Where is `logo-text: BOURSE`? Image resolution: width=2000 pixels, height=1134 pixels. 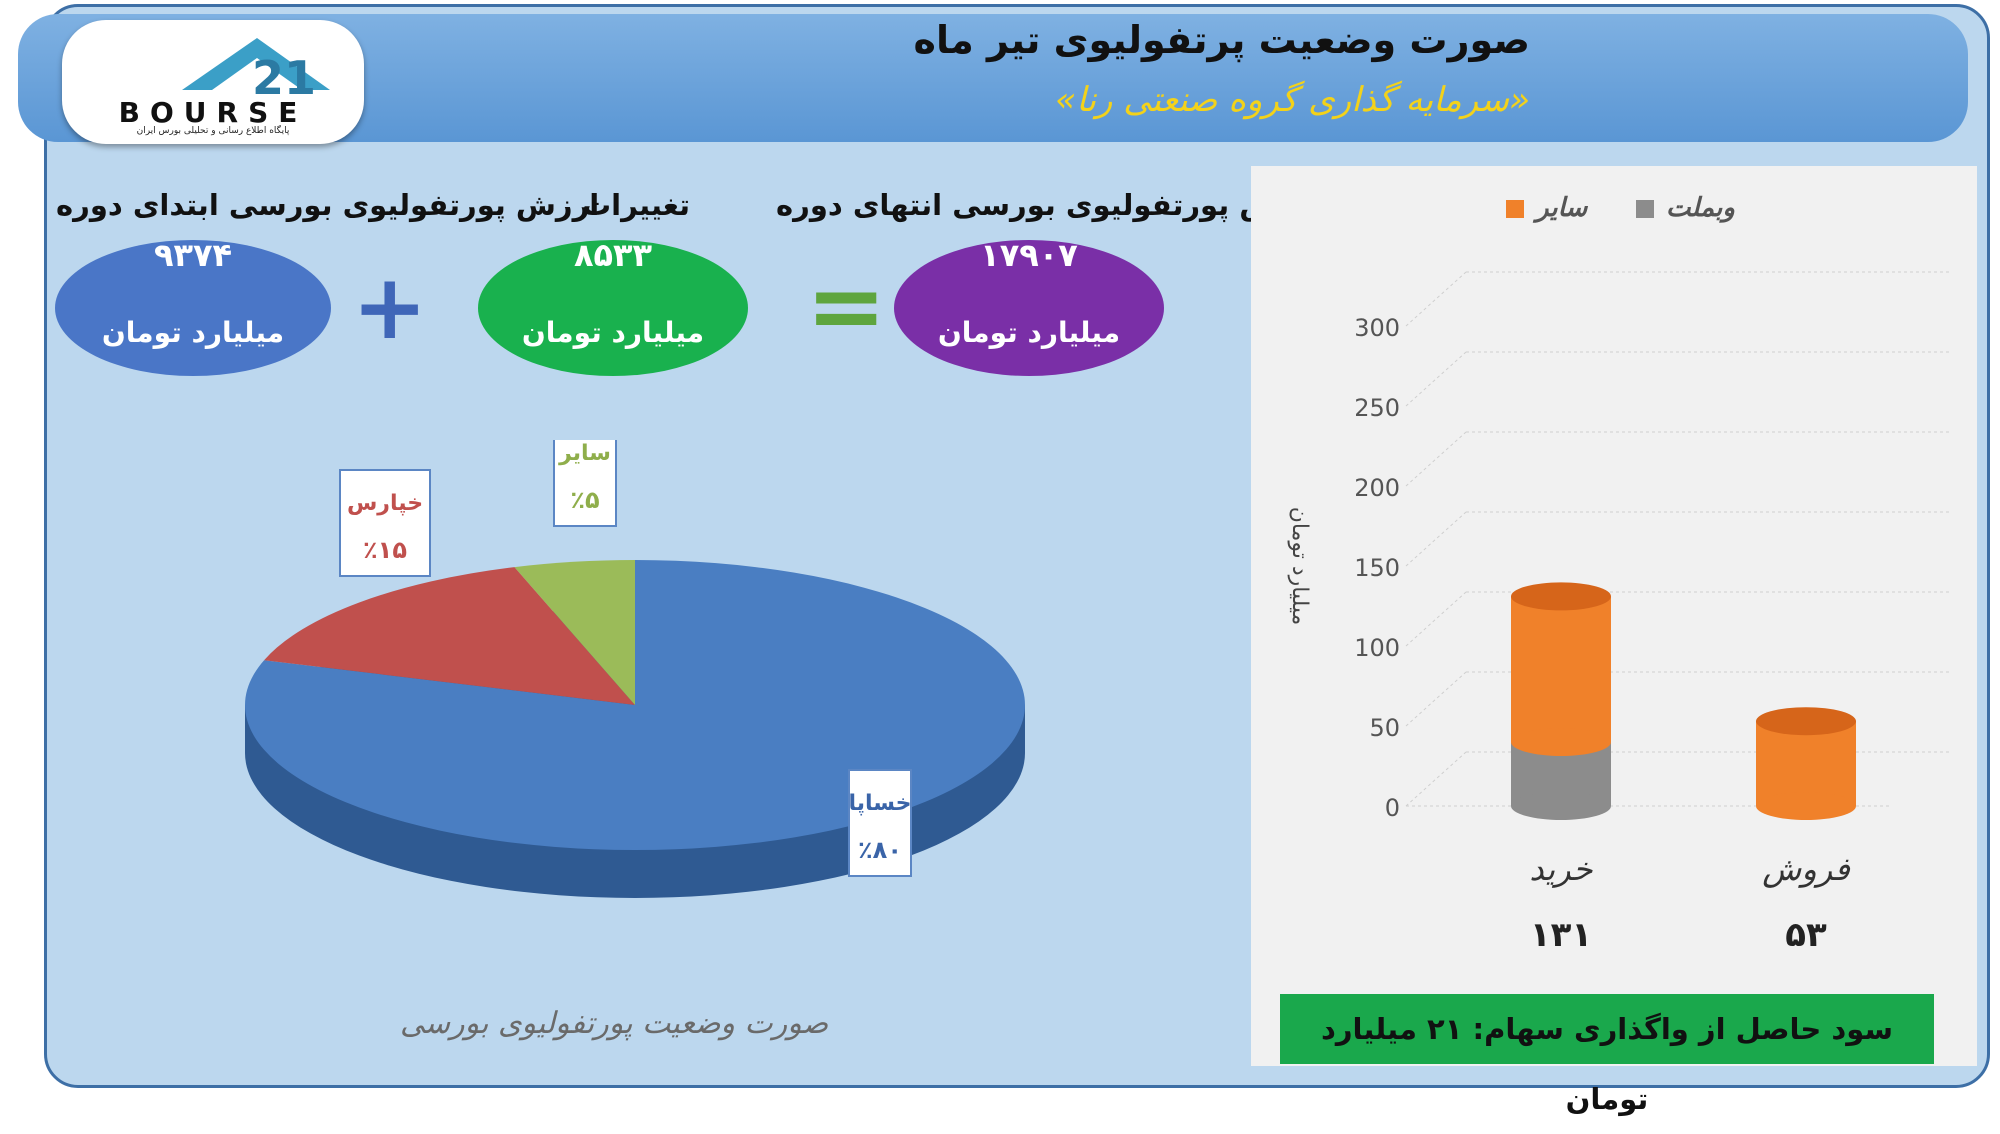 logo-text: BOURSE is located at coordinates (213, 112).